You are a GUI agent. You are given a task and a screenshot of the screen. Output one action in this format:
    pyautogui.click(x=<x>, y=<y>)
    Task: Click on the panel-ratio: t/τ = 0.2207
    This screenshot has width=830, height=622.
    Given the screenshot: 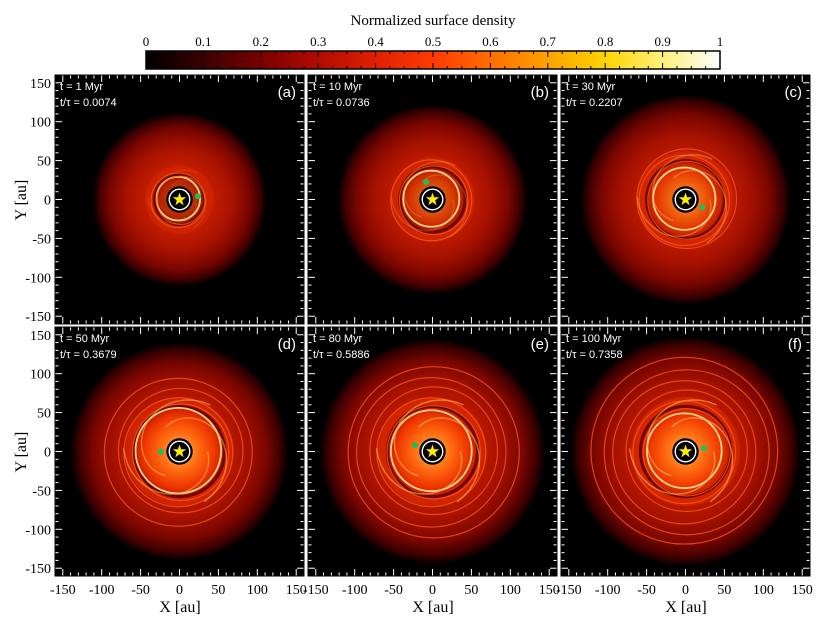 What is the action you would take?
    pyautogui.click(x=594, y=103)
    